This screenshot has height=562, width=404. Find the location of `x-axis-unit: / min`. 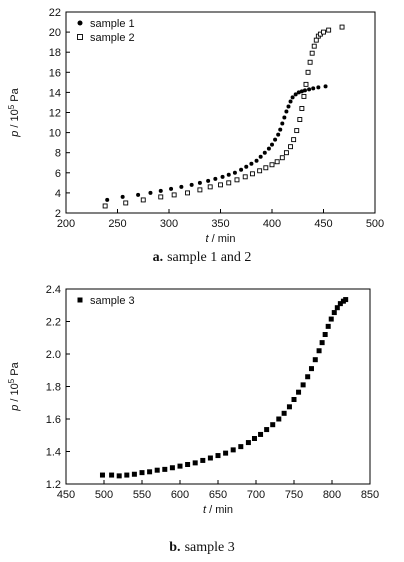

x-axis-unit: / min is located at coordinates (222, 239).